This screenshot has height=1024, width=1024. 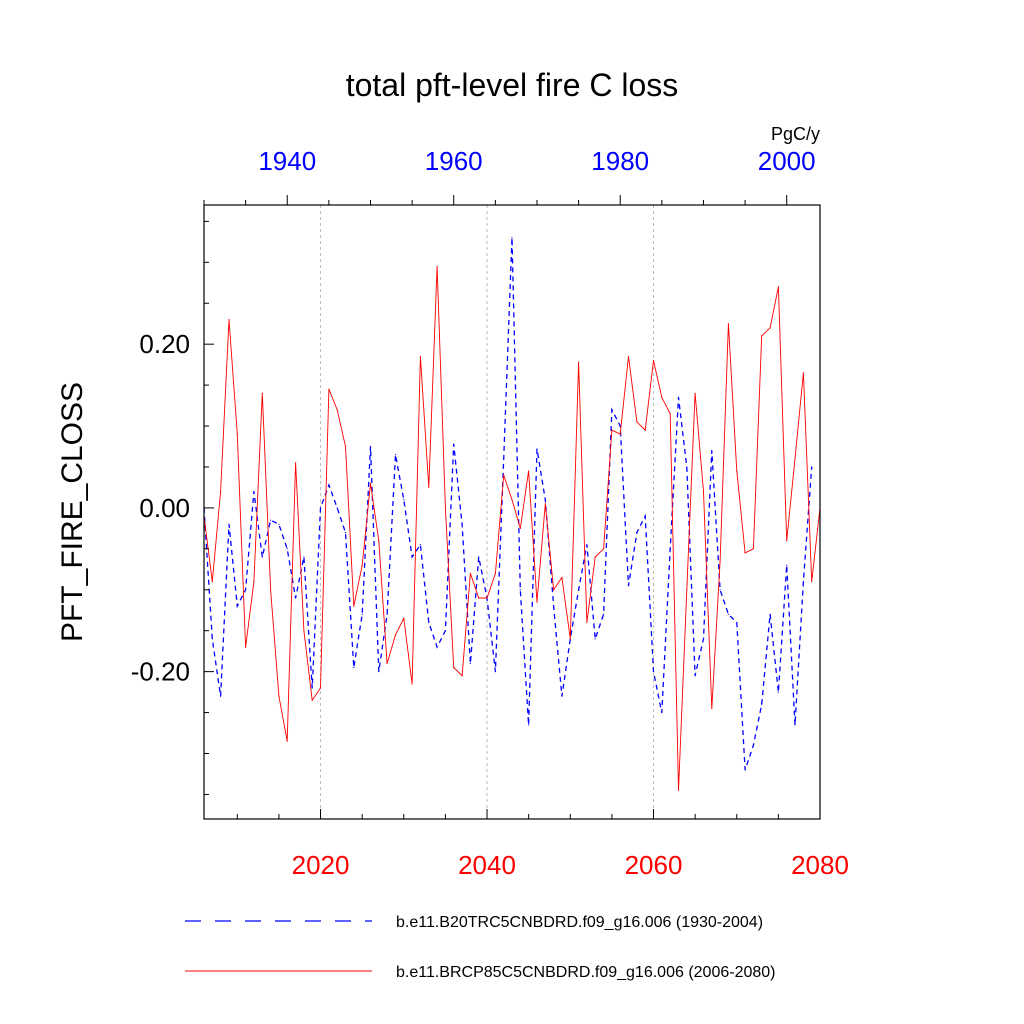 What do you see at coordinates (287, 161) in the screenshot?
I see `top-tick-label-1940: 1940` at bounding box center [287, 161].